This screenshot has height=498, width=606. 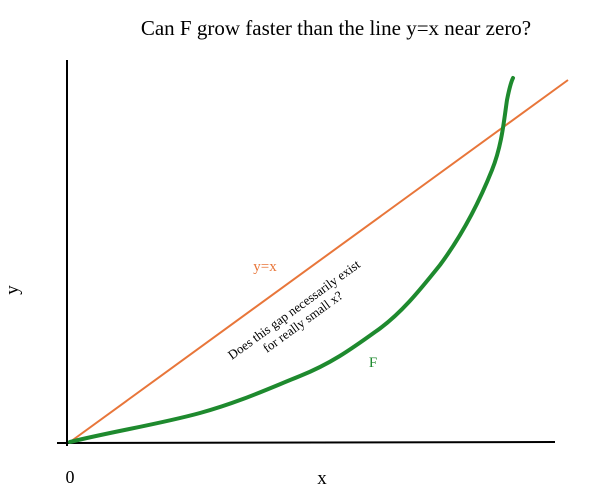 What do you see at coordinates (12, 290) in the screenshot?
I see `y-label: y` at bounding box center [12, 290].